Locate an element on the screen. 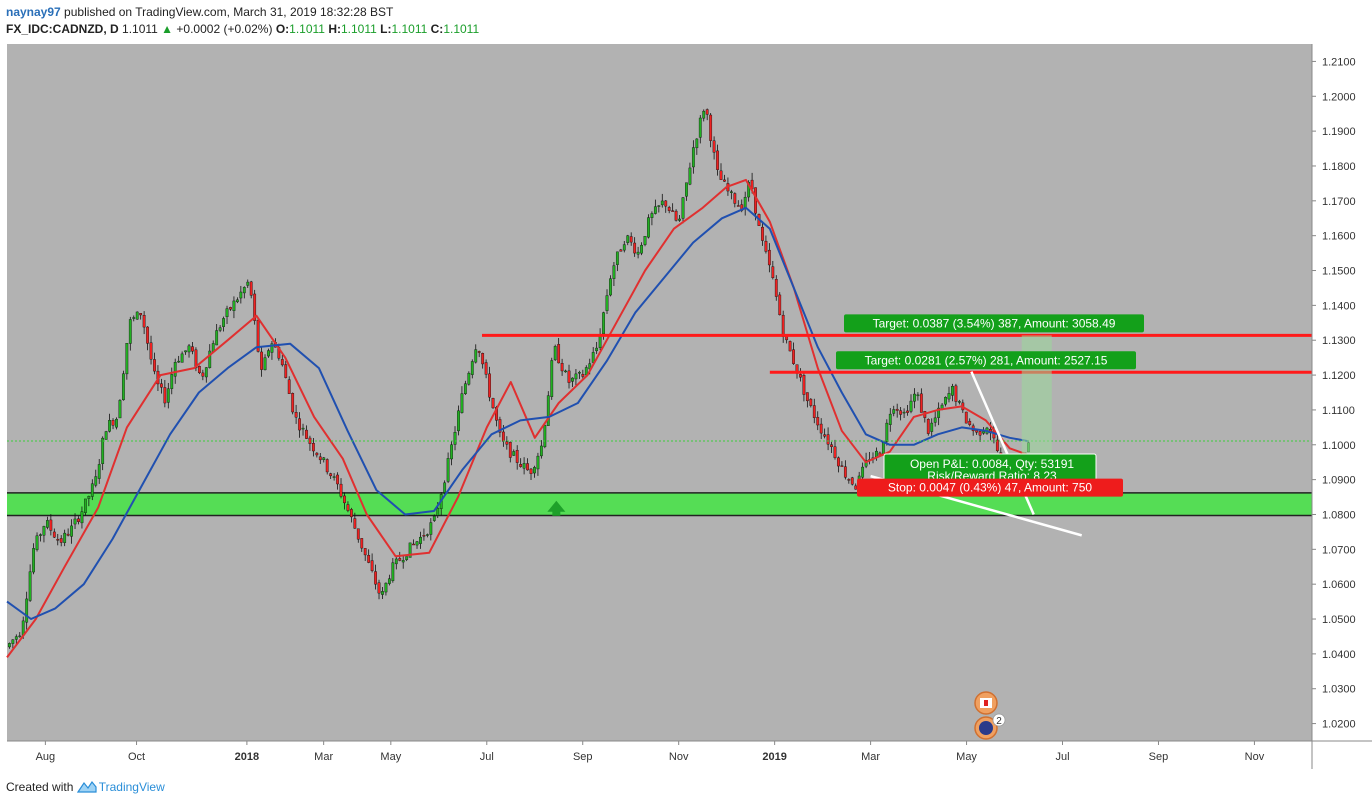  price-axis is located at coordinates (1342, 406).